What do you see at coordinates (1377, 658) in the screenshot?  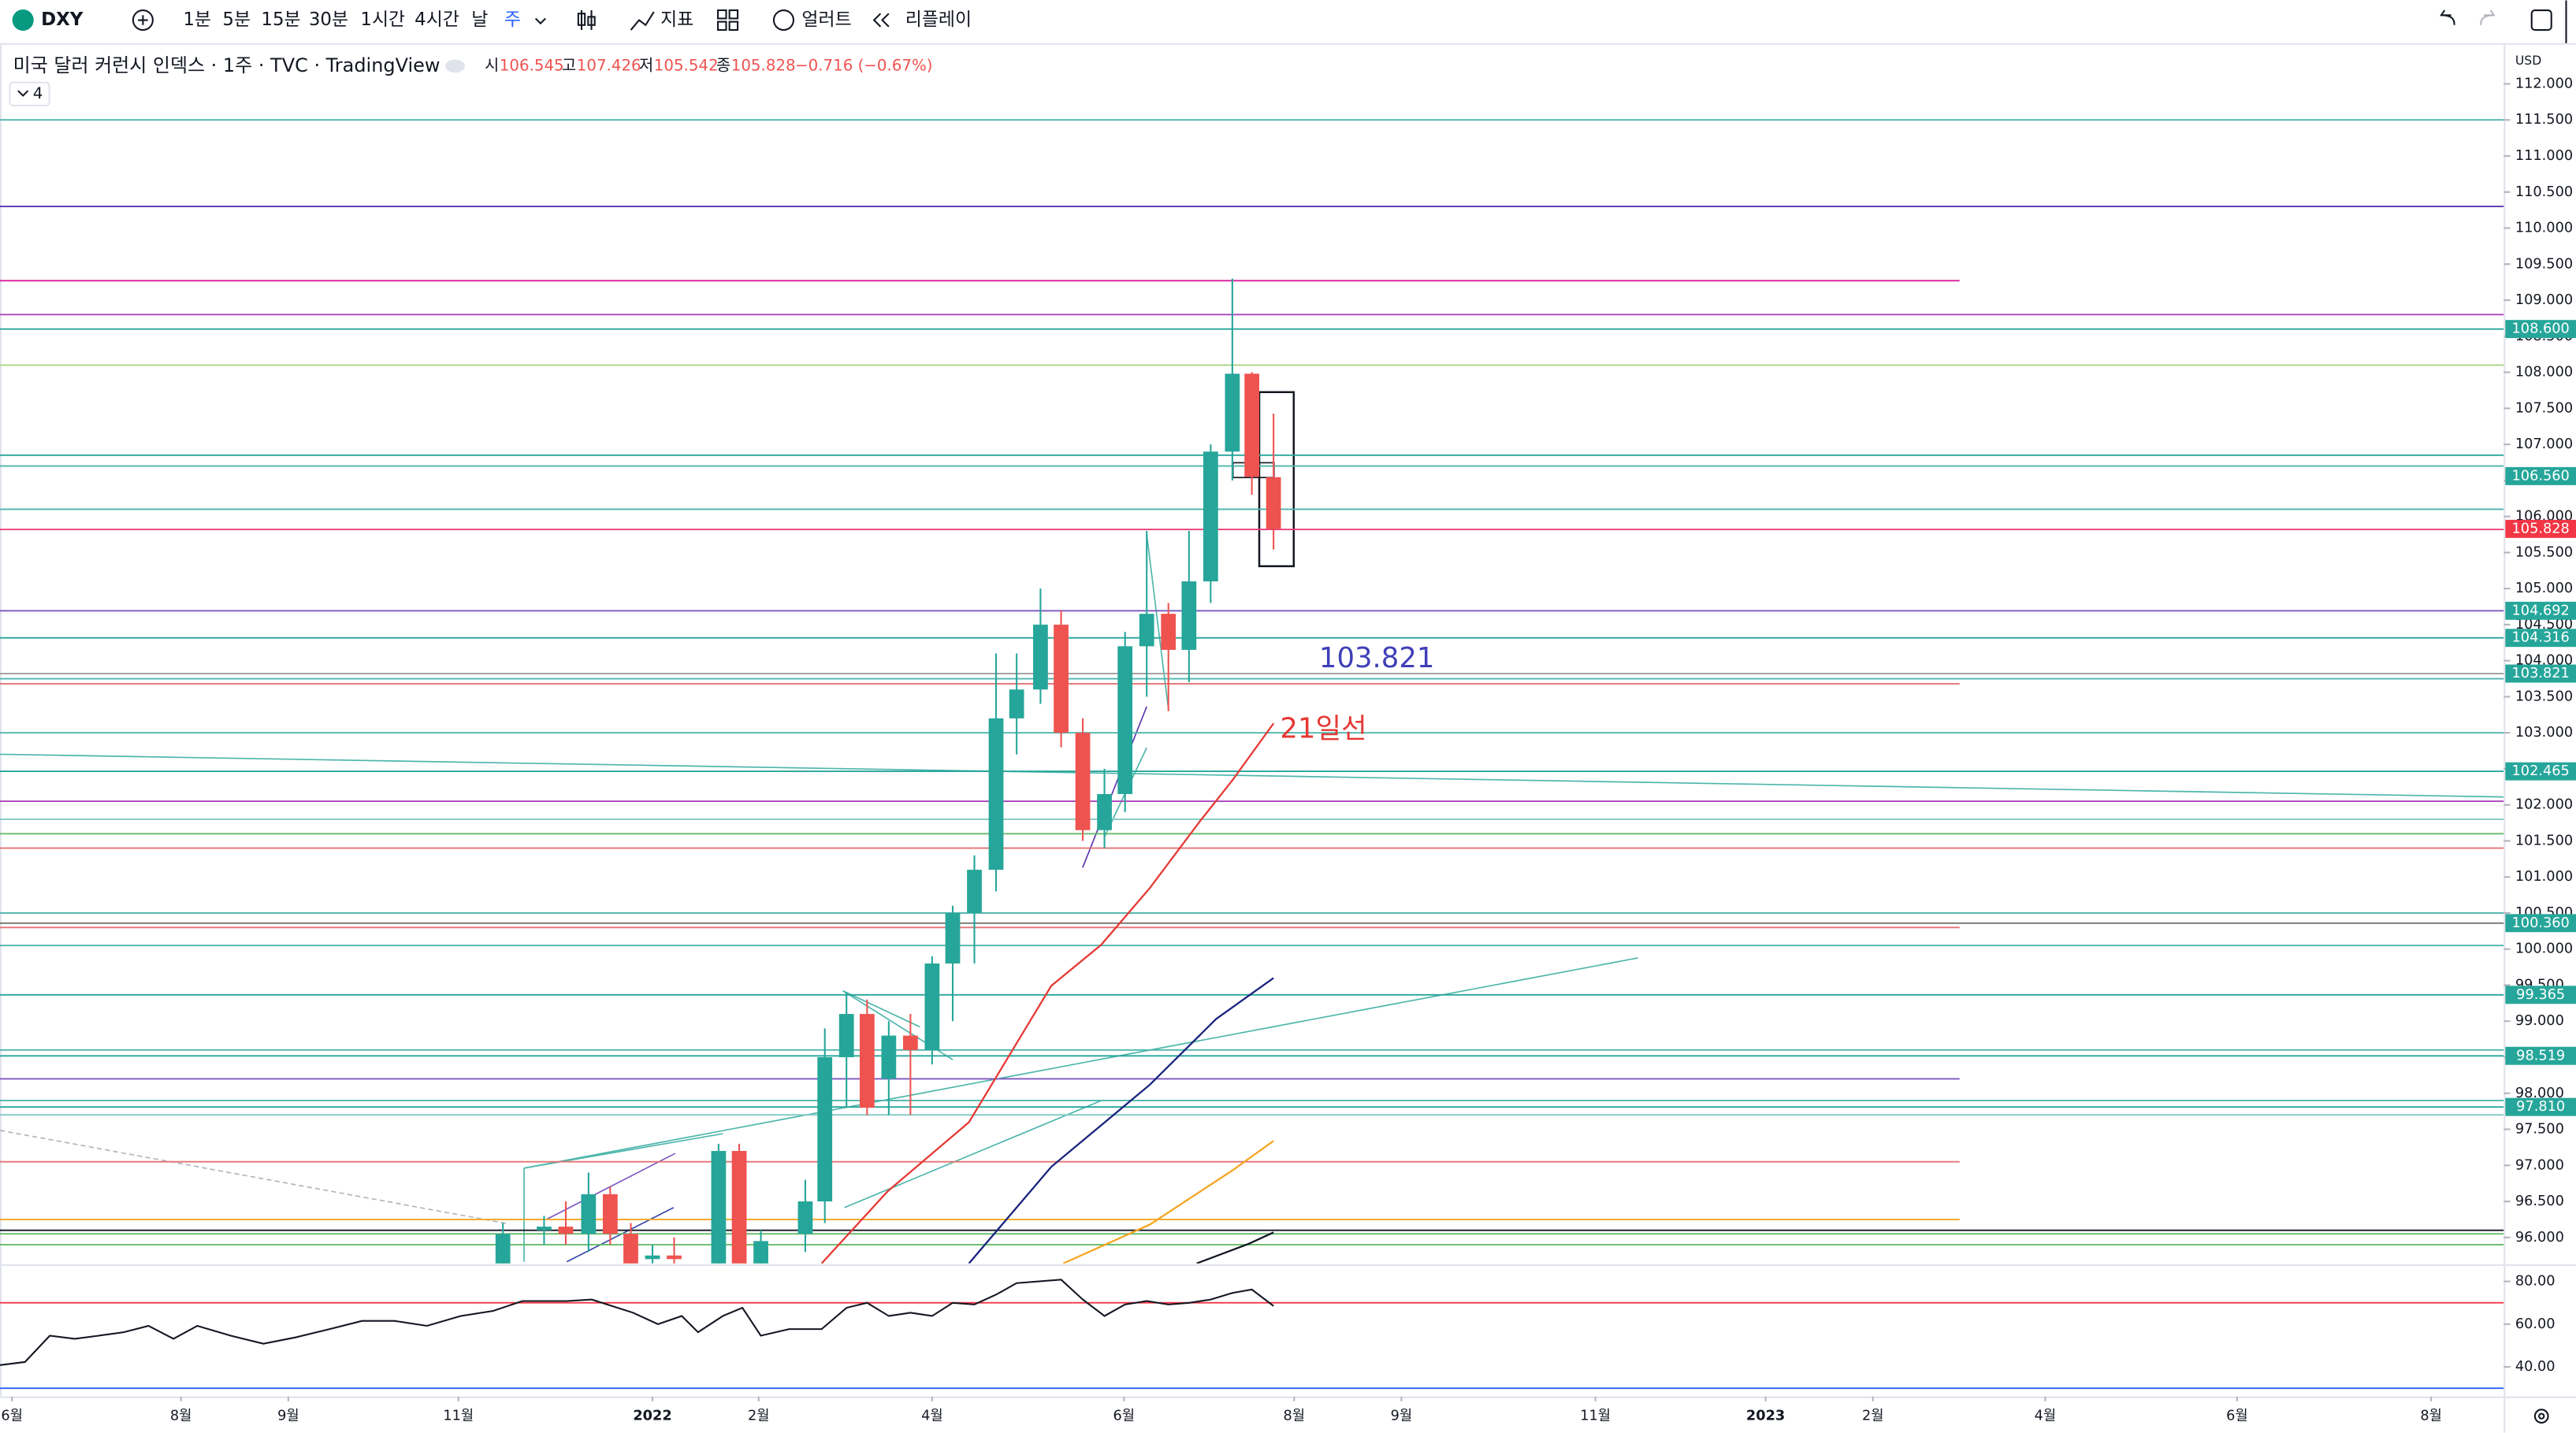 I see `annotation: 103.821` at bounding box center [1377, 658].